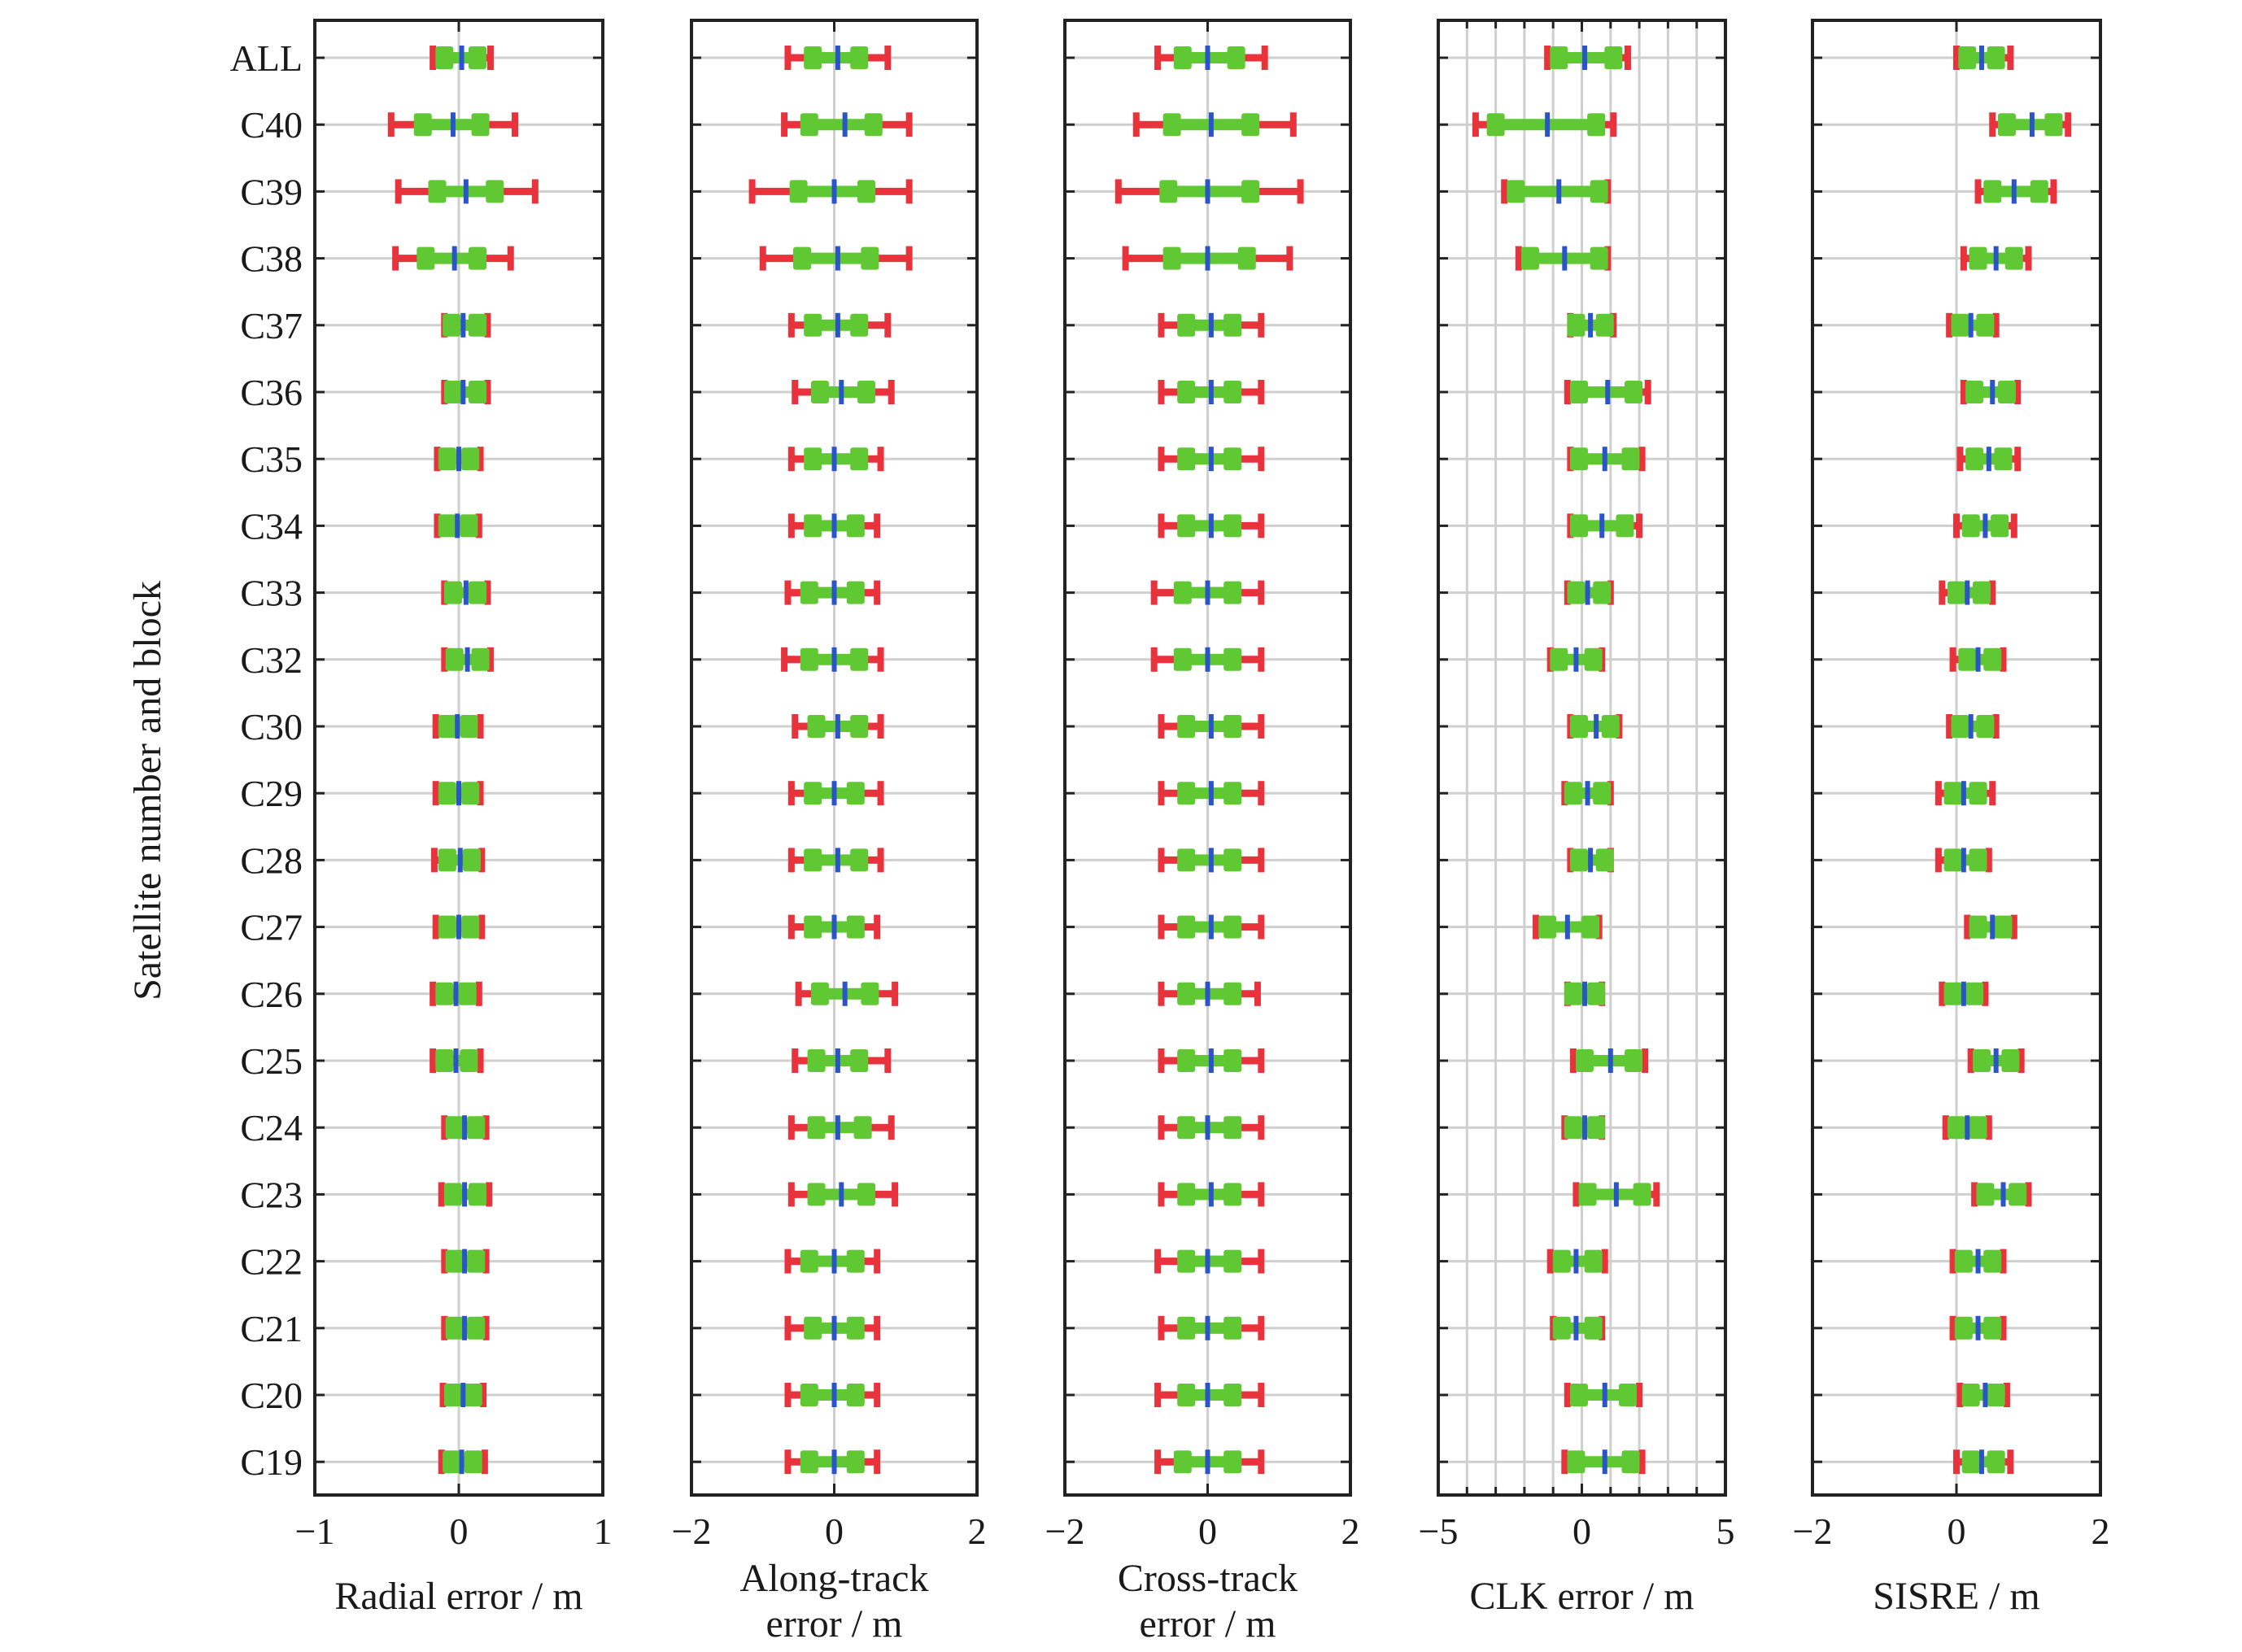  What do you see at coordinates (835, 459) in the screenshot?
I see `series-row-c35` at bounding box center [835, 459].